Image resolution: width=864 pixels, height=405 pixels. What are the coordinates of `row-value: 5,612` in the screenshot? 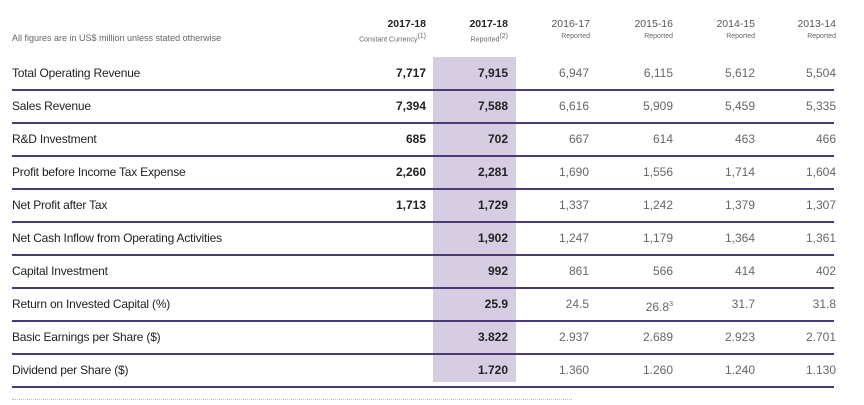 It's located at (739, 73).